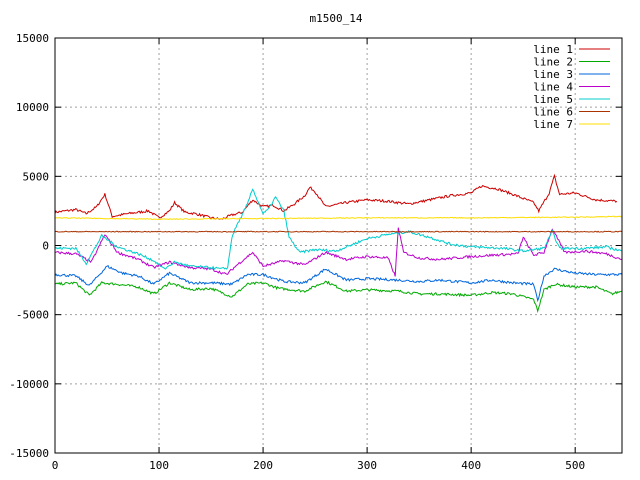 The height and width of the screenshot is (480, 640). What do you see at coordinates (553, 62) in the screenshot?
I see `legend-label: line 2` at bounding box center [553, 62].